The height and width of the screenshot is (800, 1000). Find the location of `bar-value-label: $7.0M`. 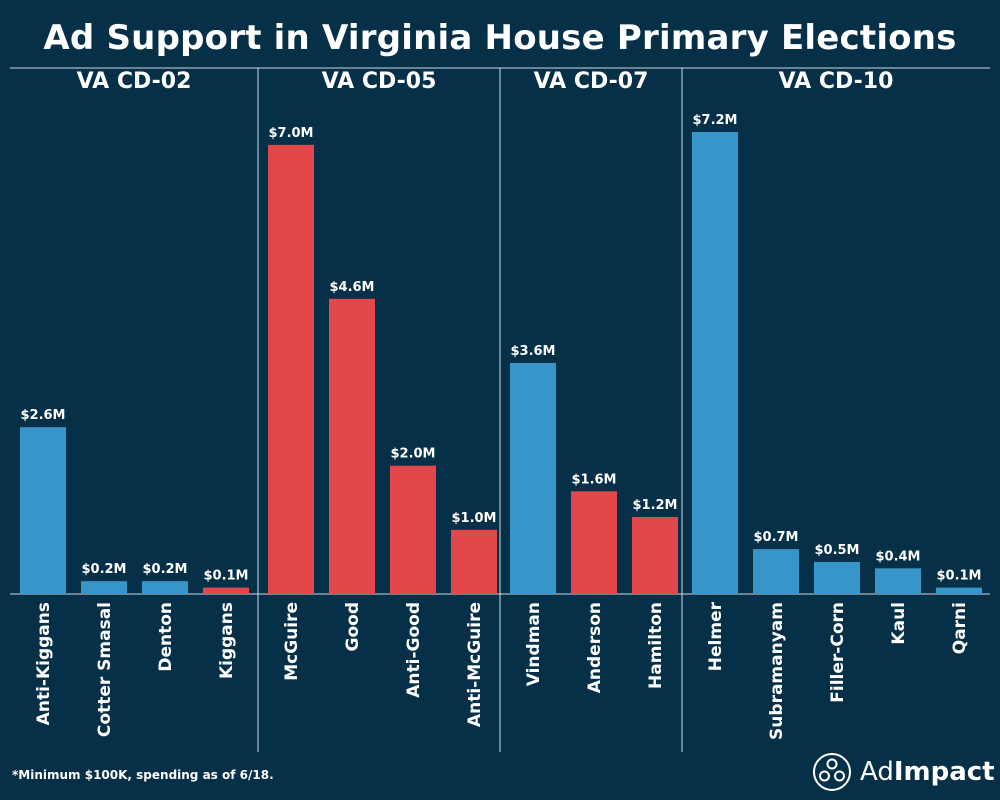

bar-value-label: $7.0M is located at coordinates (290, 133).